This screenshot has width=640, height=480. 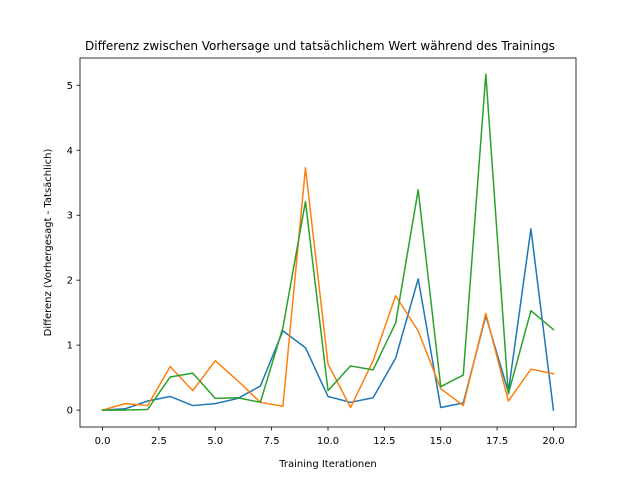 I want to click on y-axis-label: Differenz (Vorhergesagt - Tatsächlich), so click(x=48, y=242).